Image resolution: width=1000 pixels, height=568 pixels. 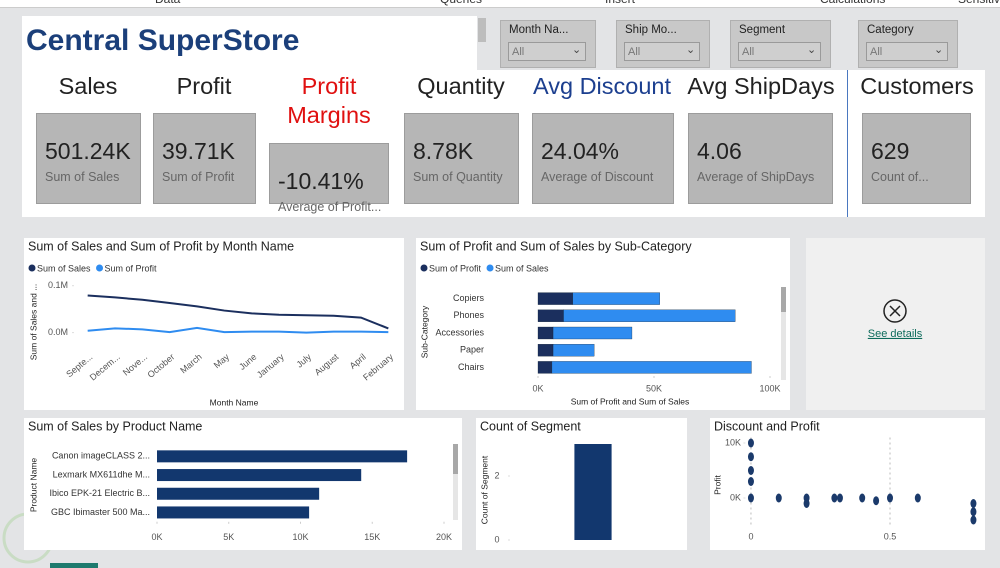 What do you see at coordinates (484, 489) in the screenshot?
I see `y-axis-label: Count of Segment` at bounding box center [484, 489].